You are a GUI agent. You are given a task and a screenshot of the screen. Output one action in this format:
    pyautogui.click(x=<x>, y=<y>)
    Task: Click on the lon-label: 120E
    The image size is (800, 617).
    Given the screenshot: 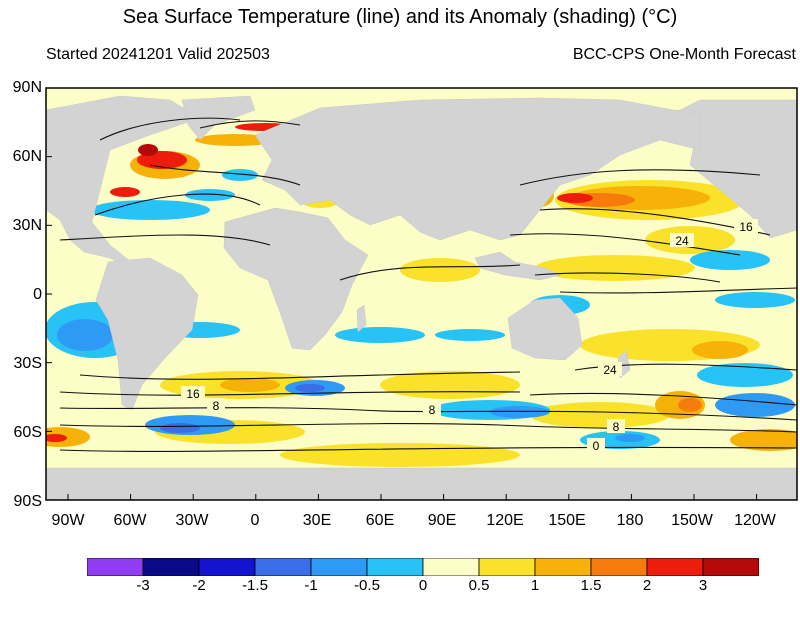 What is the action you would take?
    pyautogui.click(x=505, y=520)
    